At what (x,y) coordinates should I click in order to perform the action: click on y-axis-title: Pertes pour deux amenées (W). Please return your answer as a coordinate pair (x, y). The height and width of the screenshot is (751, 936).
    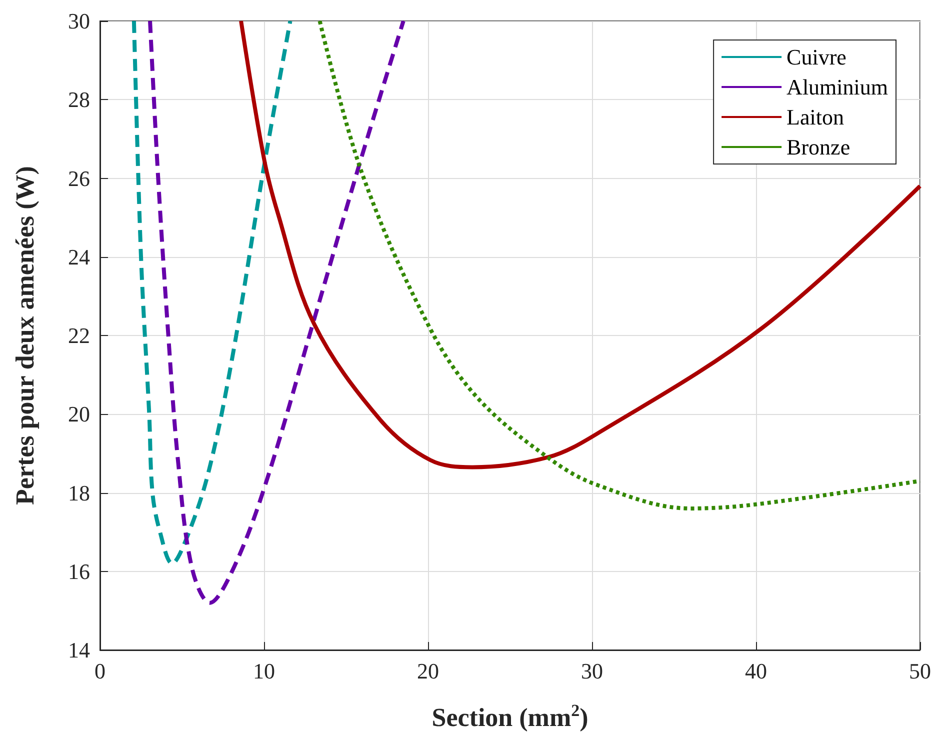
    Looking at the image, I should click on (25, 335).